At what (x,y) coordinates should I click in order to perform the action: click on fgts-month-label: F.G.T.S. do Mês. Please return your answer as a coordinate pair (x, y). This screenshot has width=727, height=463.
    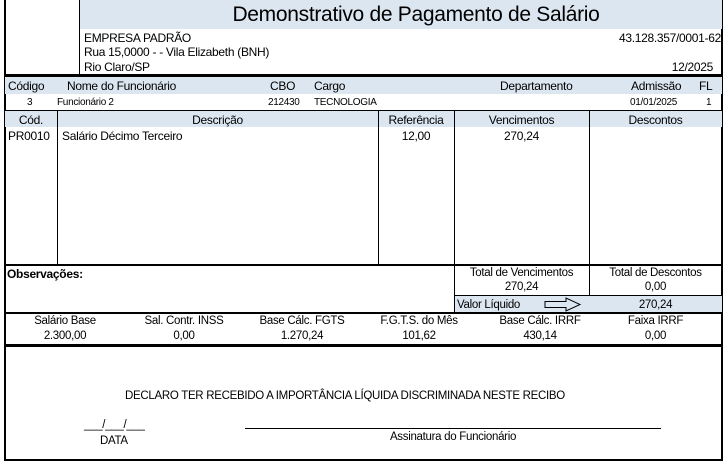
    Looking at the image, I should click on (419, 321).